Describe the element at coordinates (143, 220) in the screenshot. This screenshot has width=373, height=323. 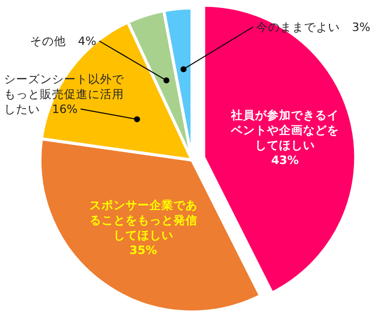
I see `slice-label: スポンサー企業であることをもっと発信してほしい` at that location.